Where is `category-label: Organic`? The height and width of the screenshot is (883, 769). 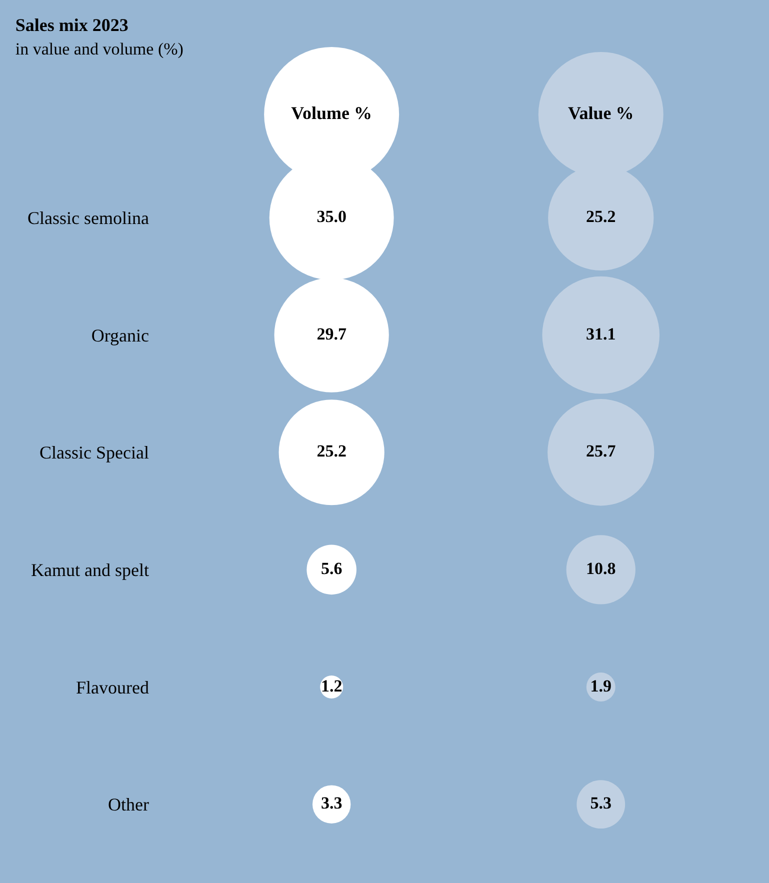
category-label: Organic is located at coordinates (120, 335).